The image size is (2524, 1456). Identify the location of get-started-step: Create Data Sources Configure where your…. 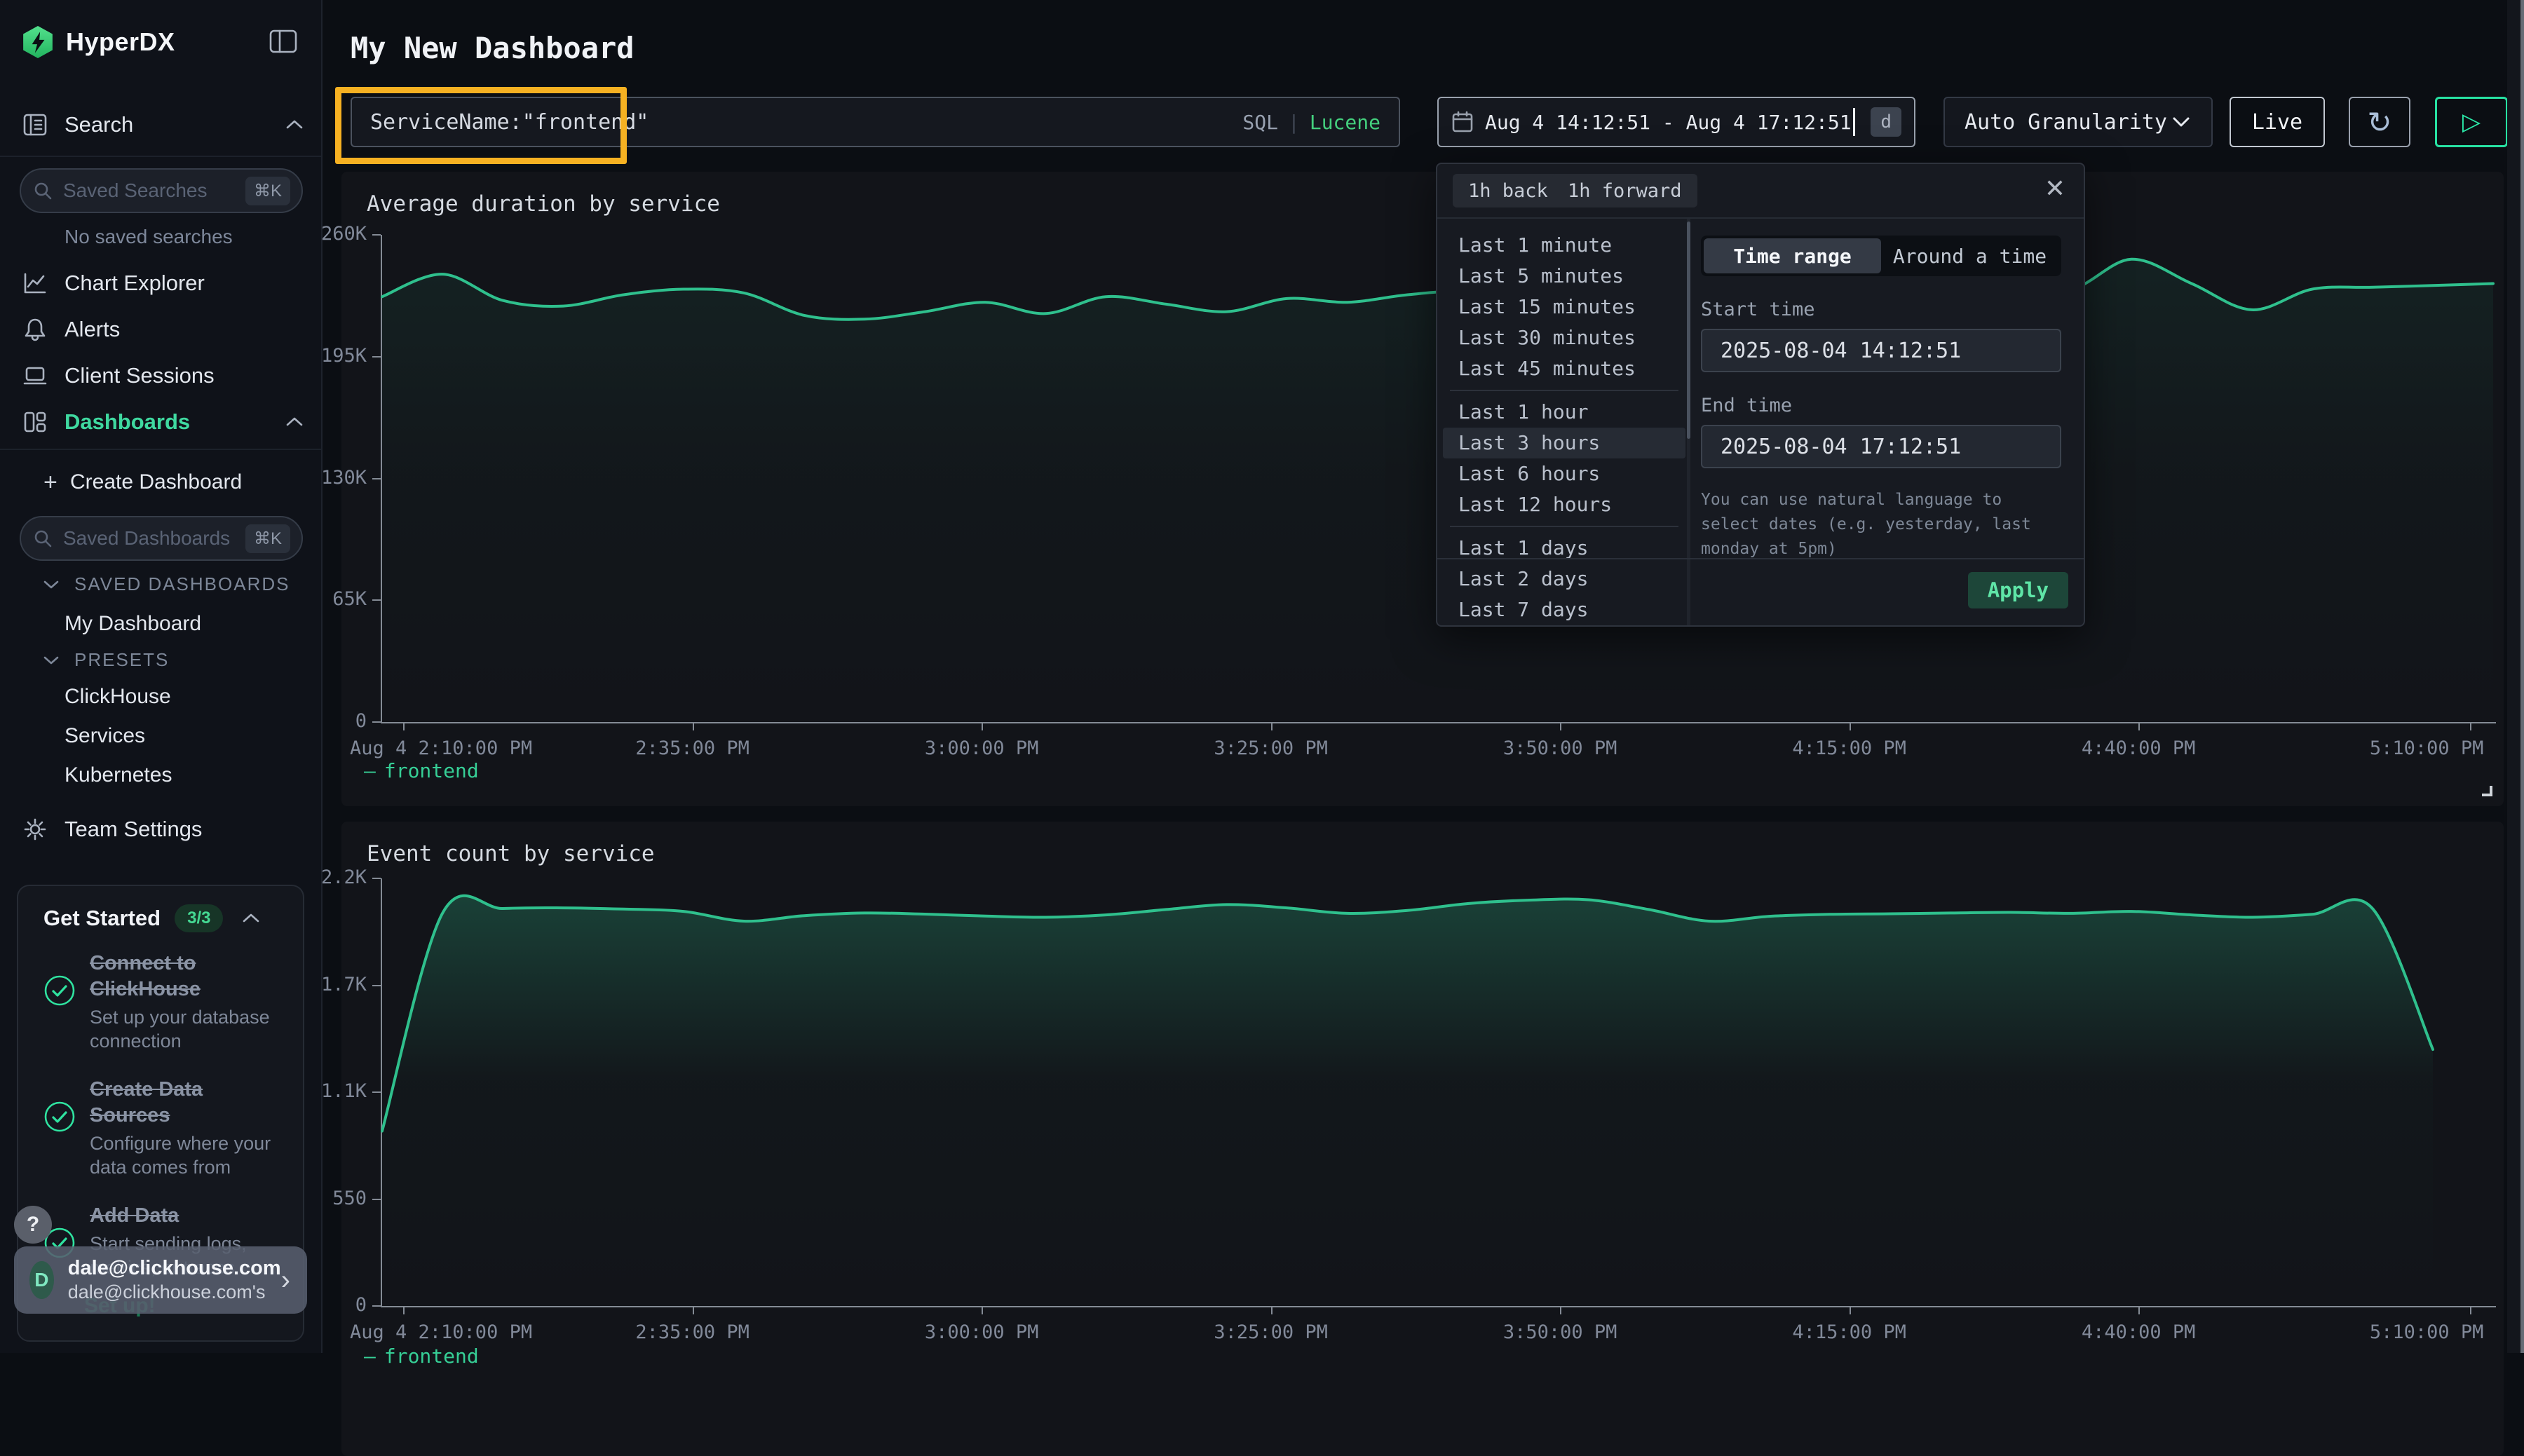
(164, 1128).